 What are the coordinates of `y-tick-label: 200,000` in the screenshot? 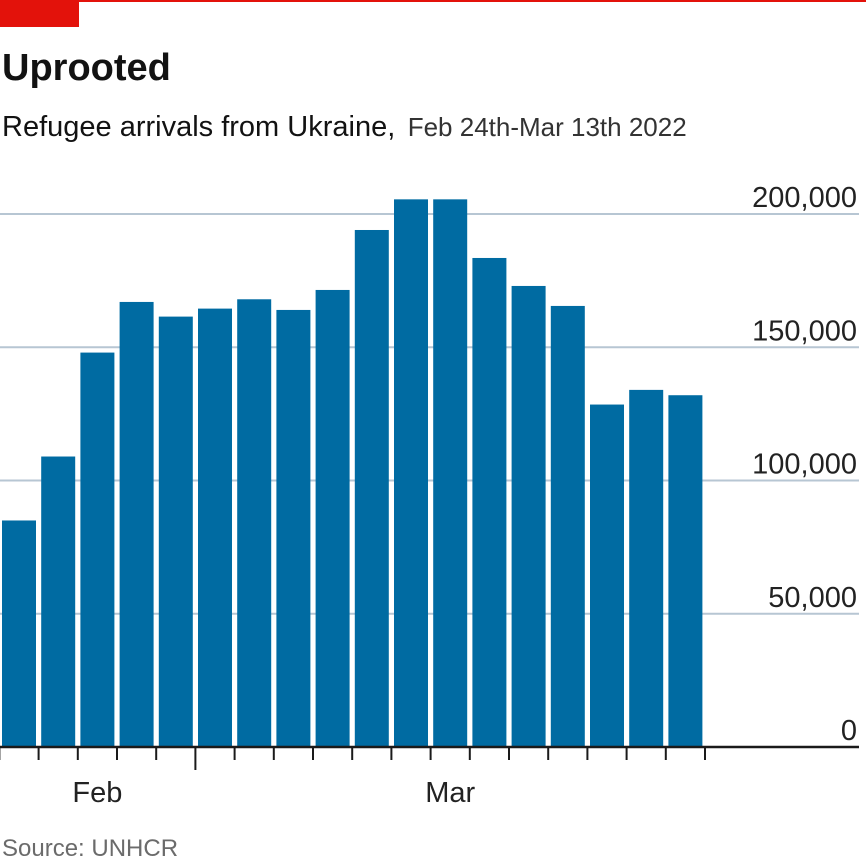 It's located at (804, 198).